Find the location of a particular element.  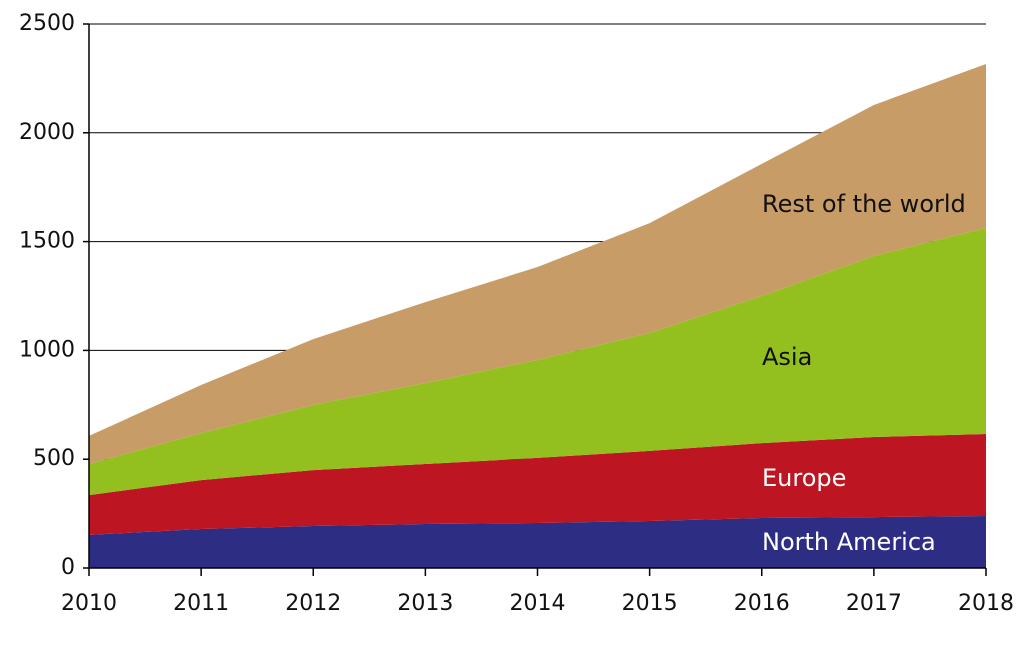

x-tick-label: 2011 is located at coordinates (201, 603).